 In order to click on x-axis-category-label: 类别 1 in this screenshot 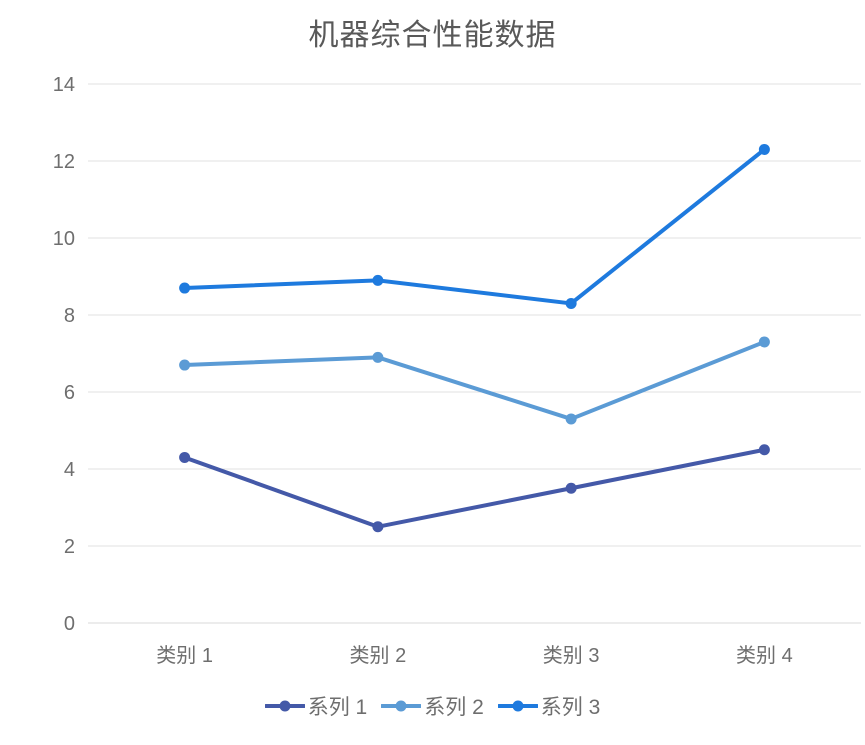, I will do `click(184, 655)`.